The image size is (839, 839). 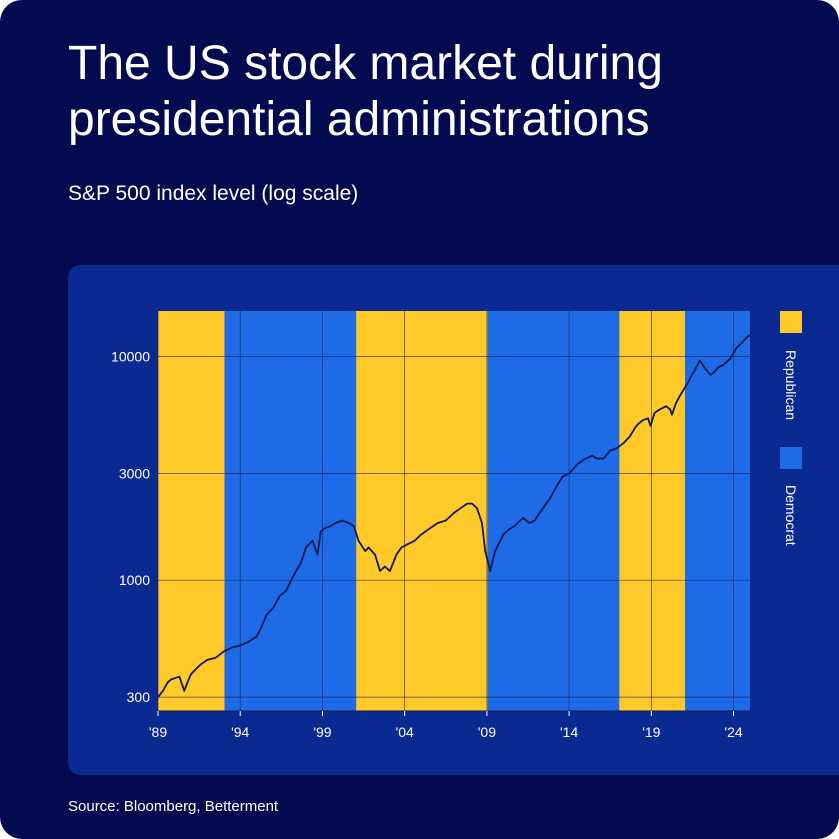 I want to click on y-axis-ticks: 300 1000 3000 10000, so click(x=130, y=527).